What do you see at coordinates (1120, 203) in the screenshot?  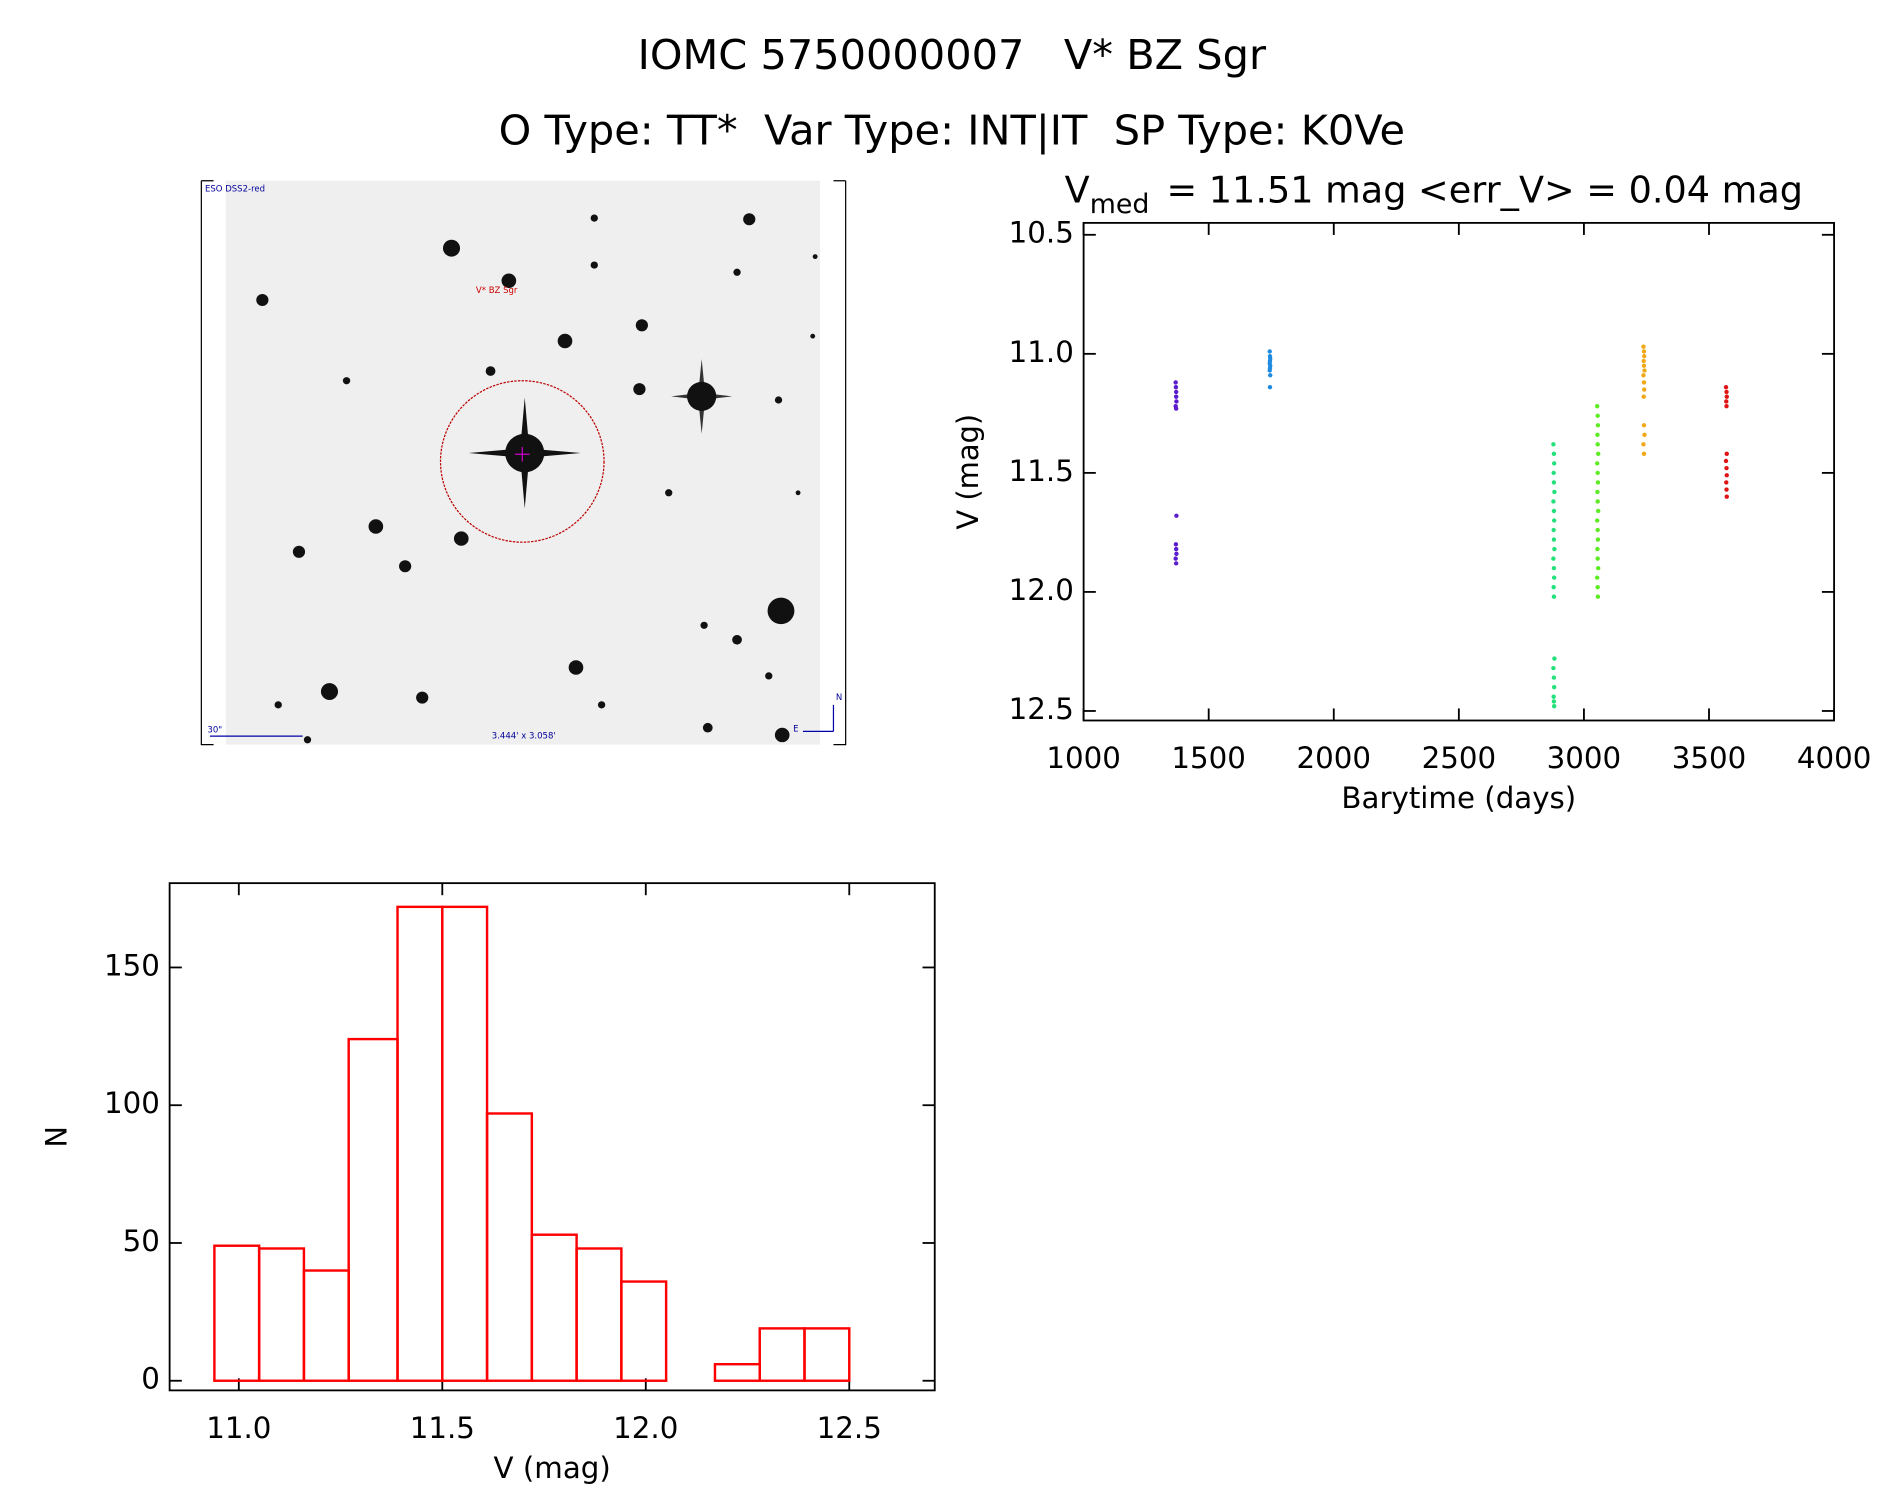 I see `title-subscript: med` at bounding box center [1120, 203].